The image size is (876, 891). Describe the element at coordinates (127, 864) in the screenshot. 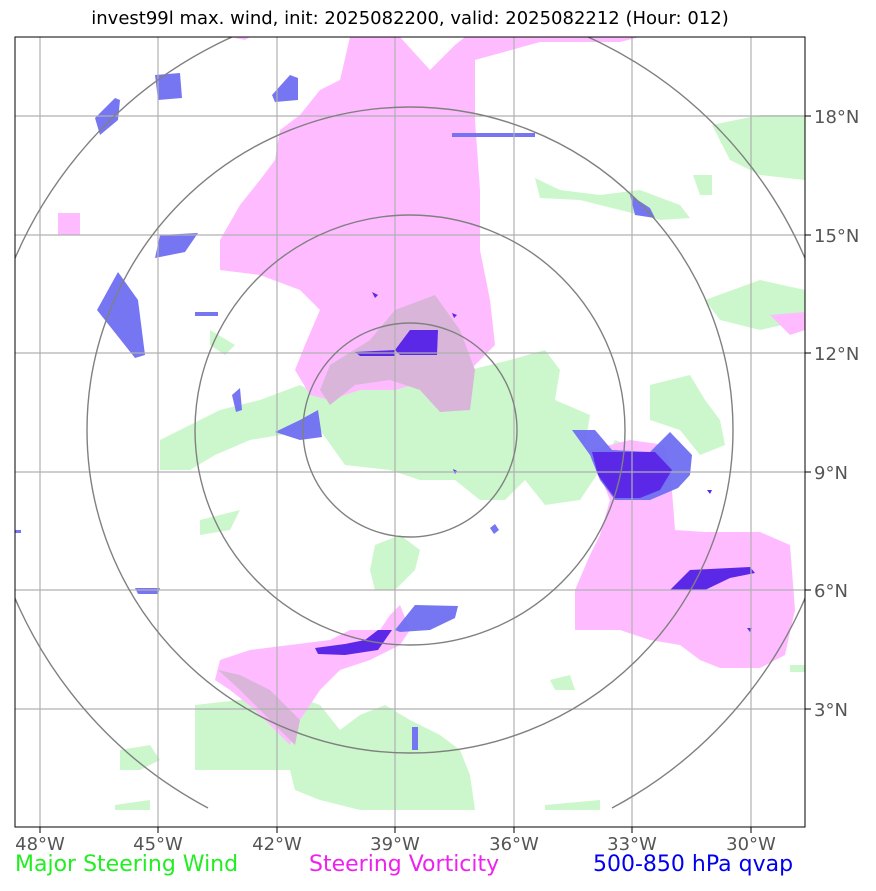

I see `legend-steering-wind: Major Steering Wind` at that location.